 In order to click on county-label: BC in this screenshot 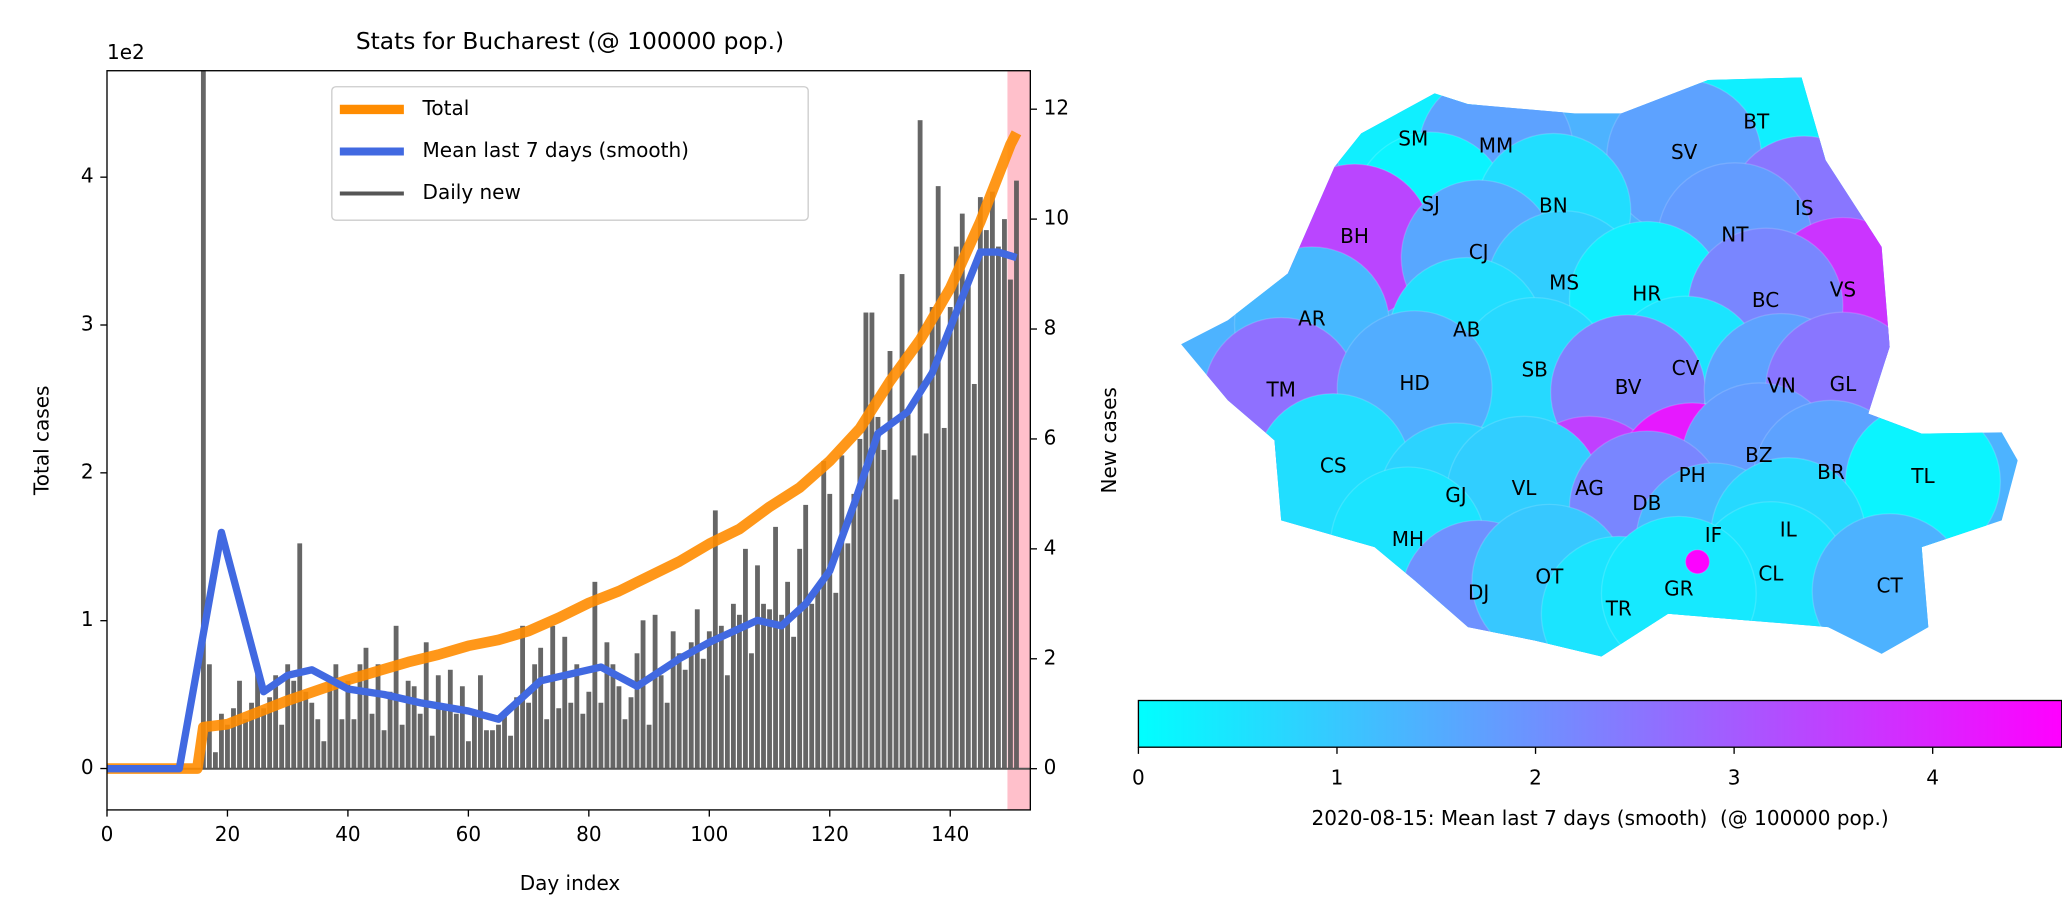, I will do `click(1765, 300)`.